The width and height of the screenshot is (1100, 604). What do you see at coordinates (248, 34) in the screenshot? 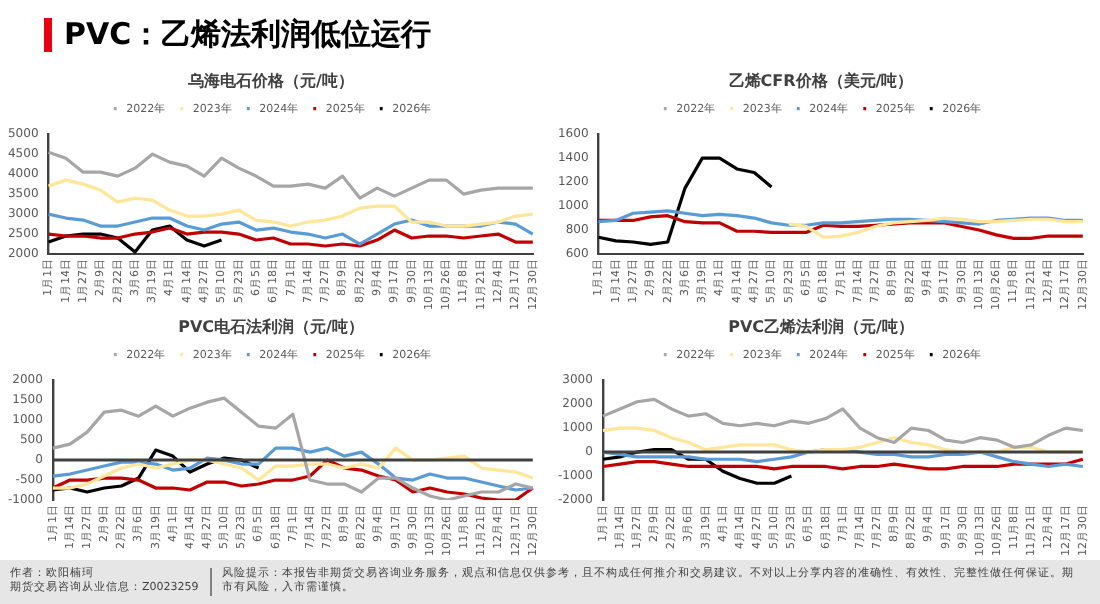
I see `text: PVC：乙烯法利润低位运行` at bounding box center [248, 34].